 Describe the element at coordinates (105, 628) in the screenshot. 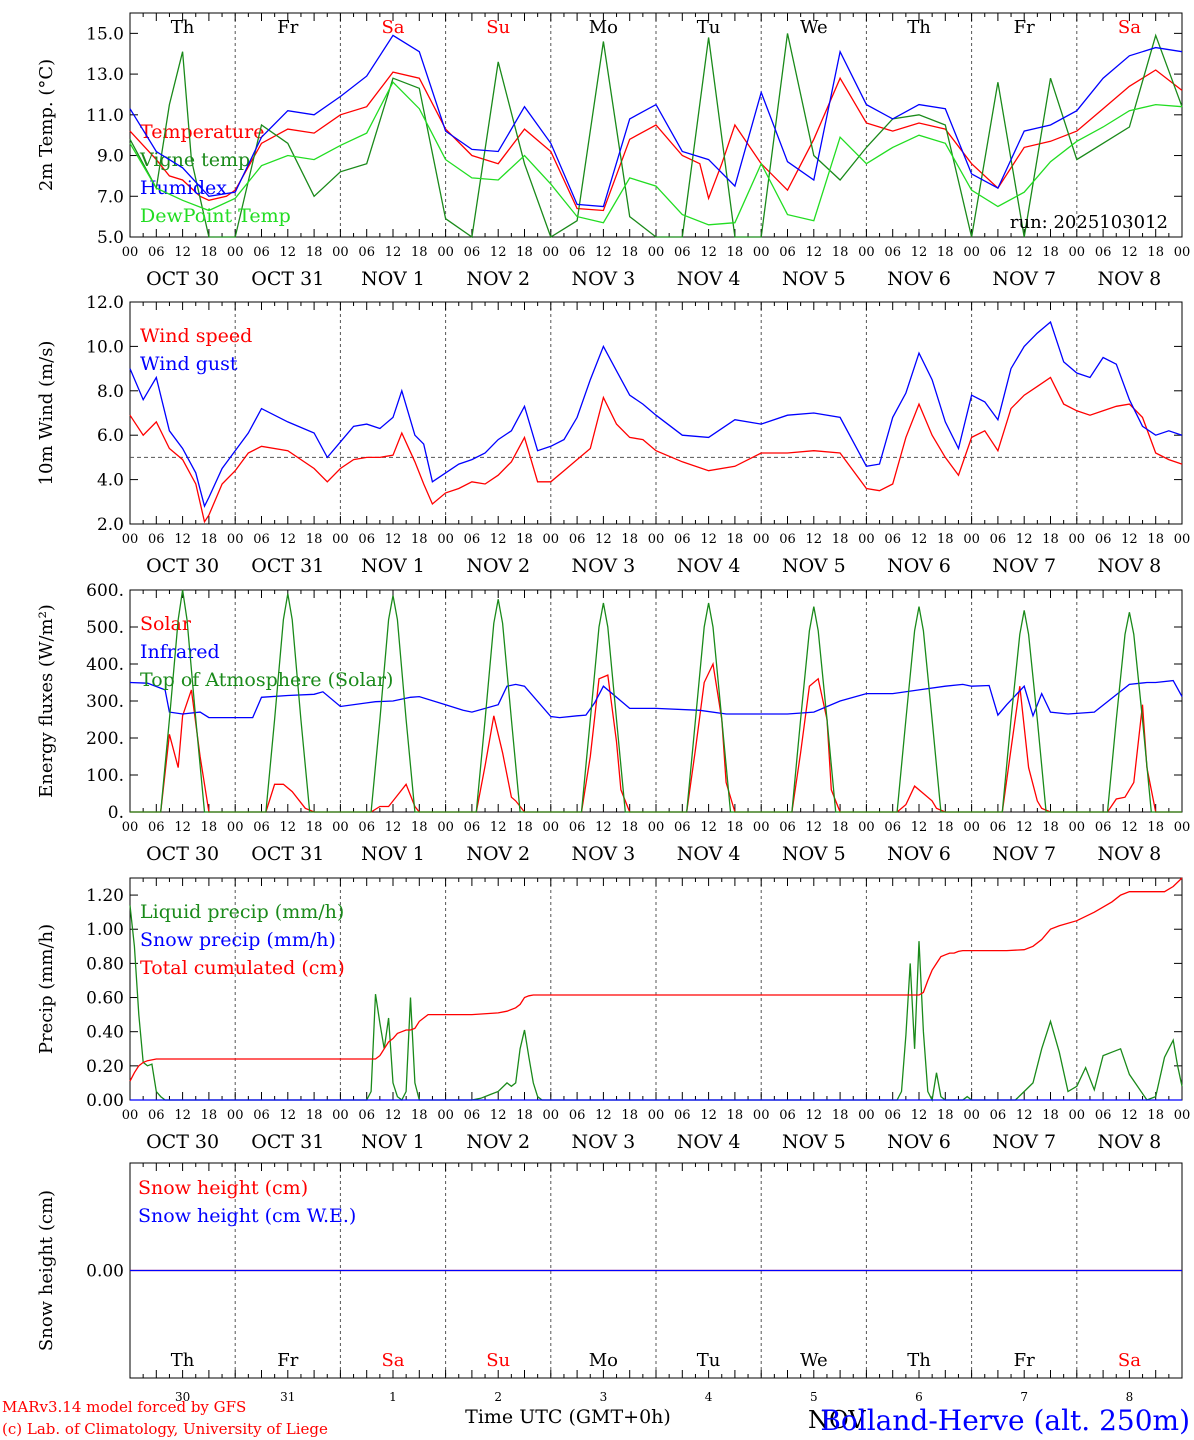

I see `y-tick-label: 500.` at that location.